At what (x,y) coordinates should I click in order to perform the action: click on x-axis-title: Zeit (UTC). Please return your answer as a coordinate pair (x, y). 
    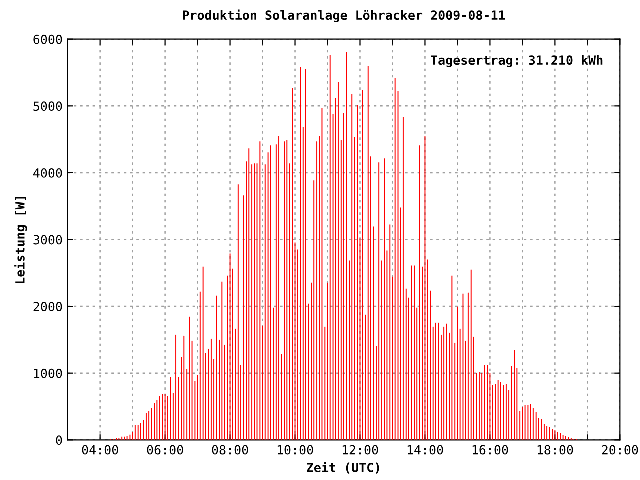
    Looking at the image, I should click on (343, 468).